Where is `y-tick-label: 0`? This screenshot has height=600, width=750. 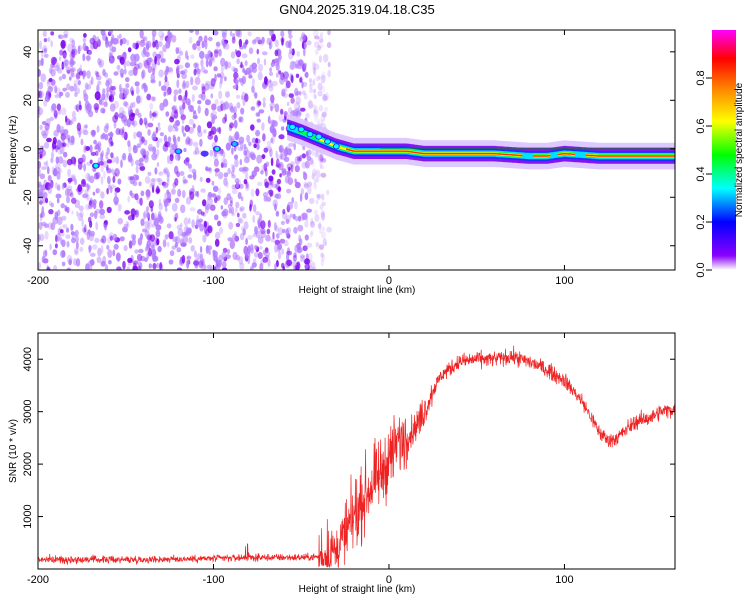 y-tick-label: 0 is located at coordinates (28, 149).